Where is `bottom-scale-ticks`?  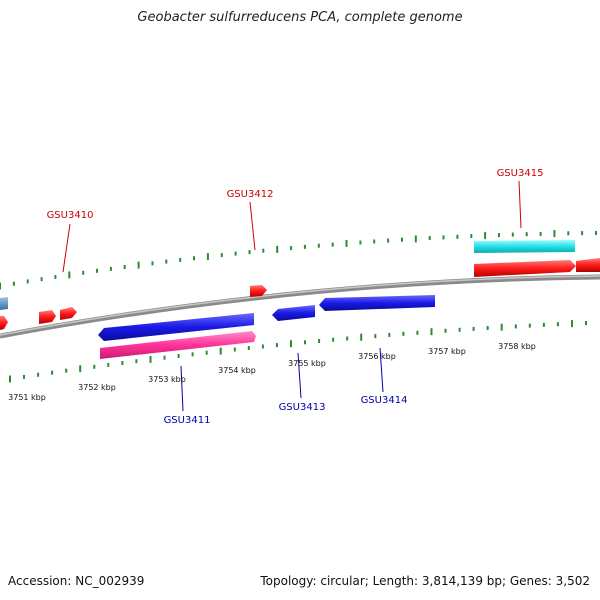
bottom-scale-ticks is located at coordinates (298, 351).